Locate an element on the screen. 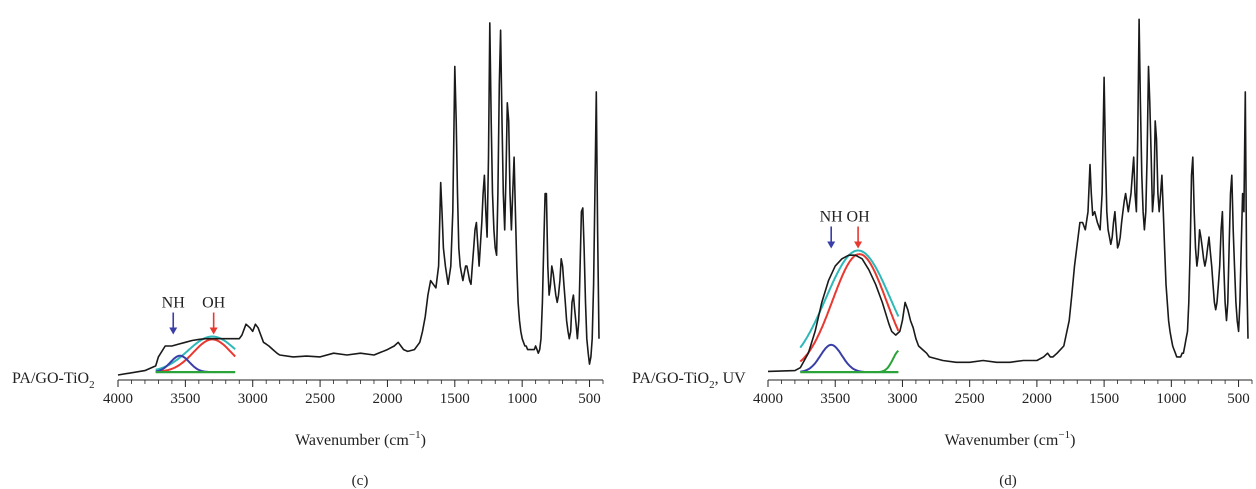 The width and height of the screenshot is (1256, 489). sample-label: PA/GO-TiO2, UV is located at coordinates (689, 380).